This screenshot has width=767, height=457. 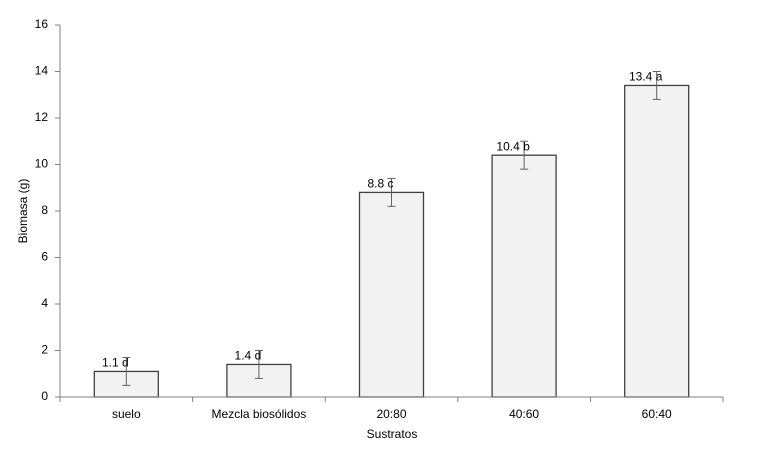 I want to click on x-tick-label: 20:80, so click(x=391, y=414).